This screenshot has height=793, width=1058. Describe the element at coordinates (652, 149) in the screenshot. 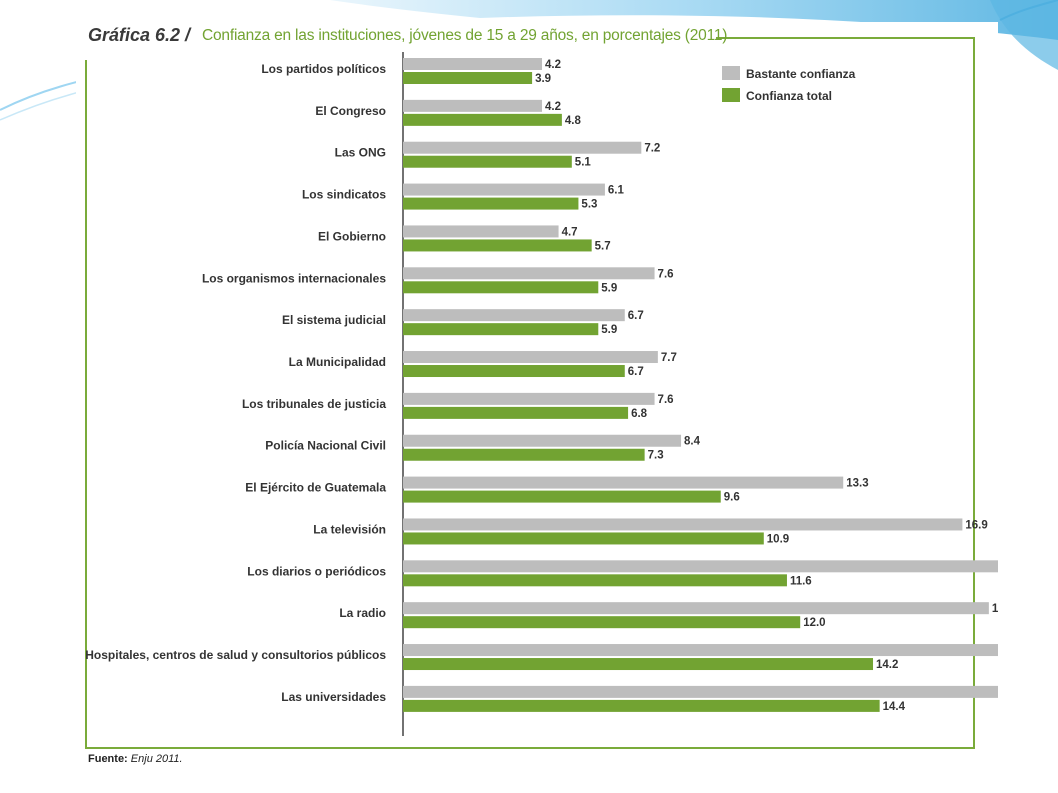

I see `data-label: 7.2` at that location.